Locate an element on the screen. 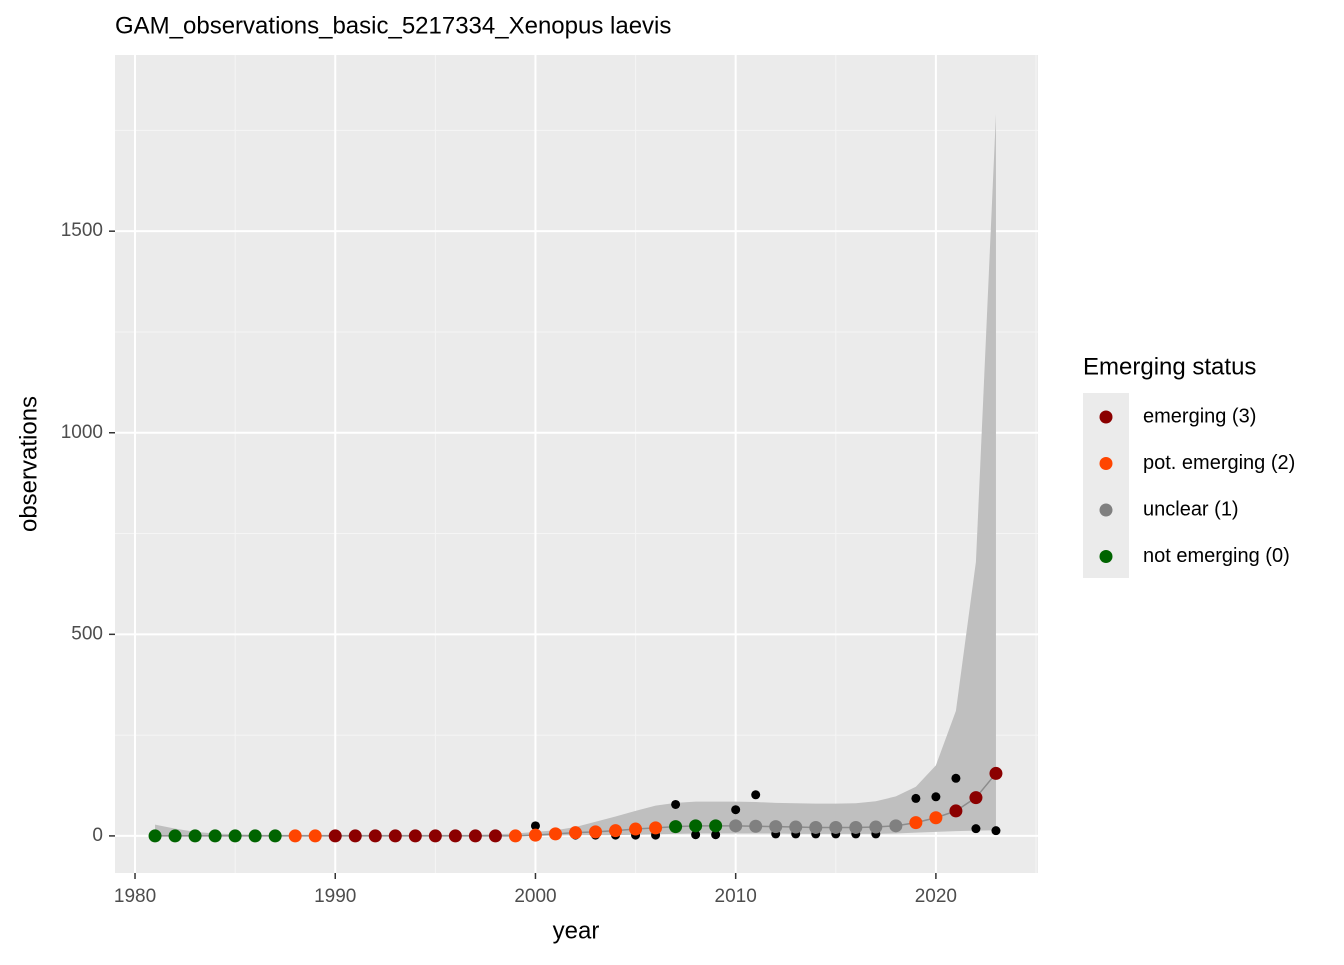  y-axis-title: observations is located at coordinates (28, 464).